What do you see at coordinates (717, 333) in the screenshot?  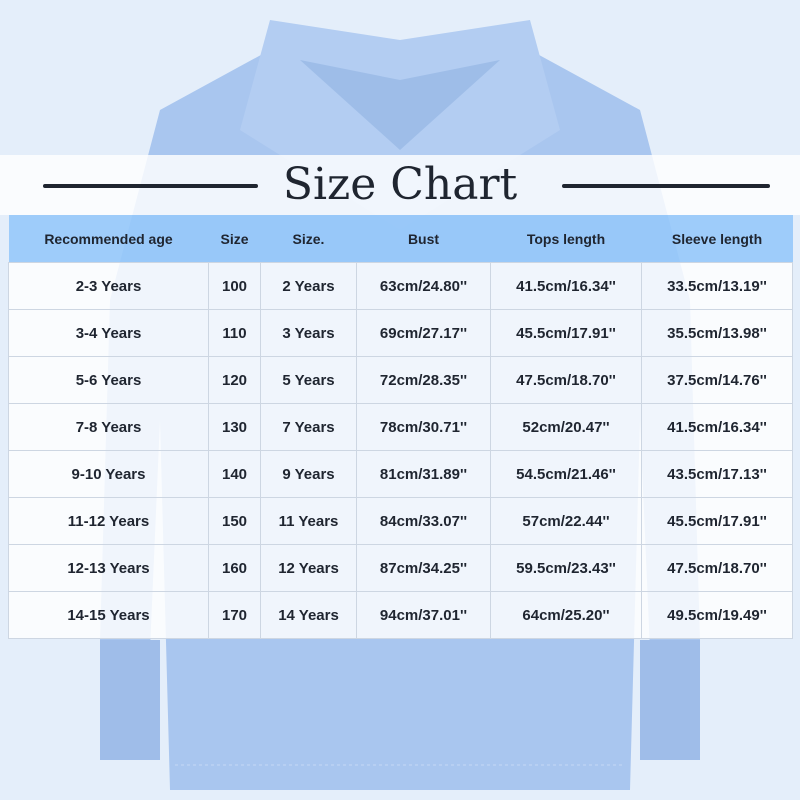 I see `table-cell: 35.5cm/13.98''` at bounding box center [717, 333].